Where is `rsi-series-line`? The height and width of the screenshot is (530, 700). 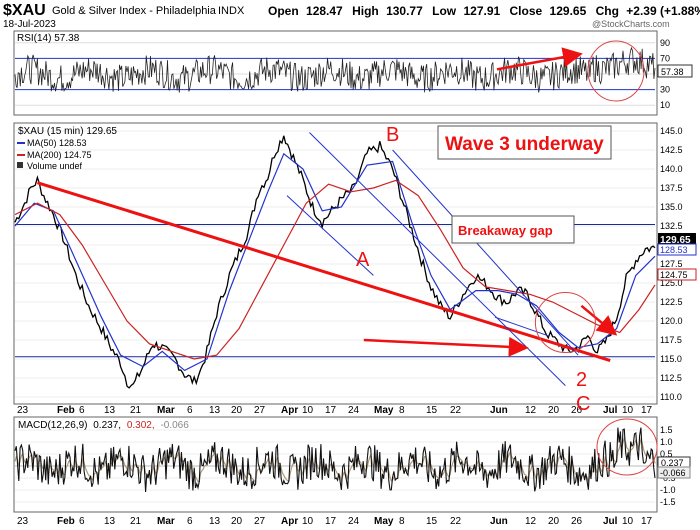
rsi-series-line is located at coordinates (335, 69).